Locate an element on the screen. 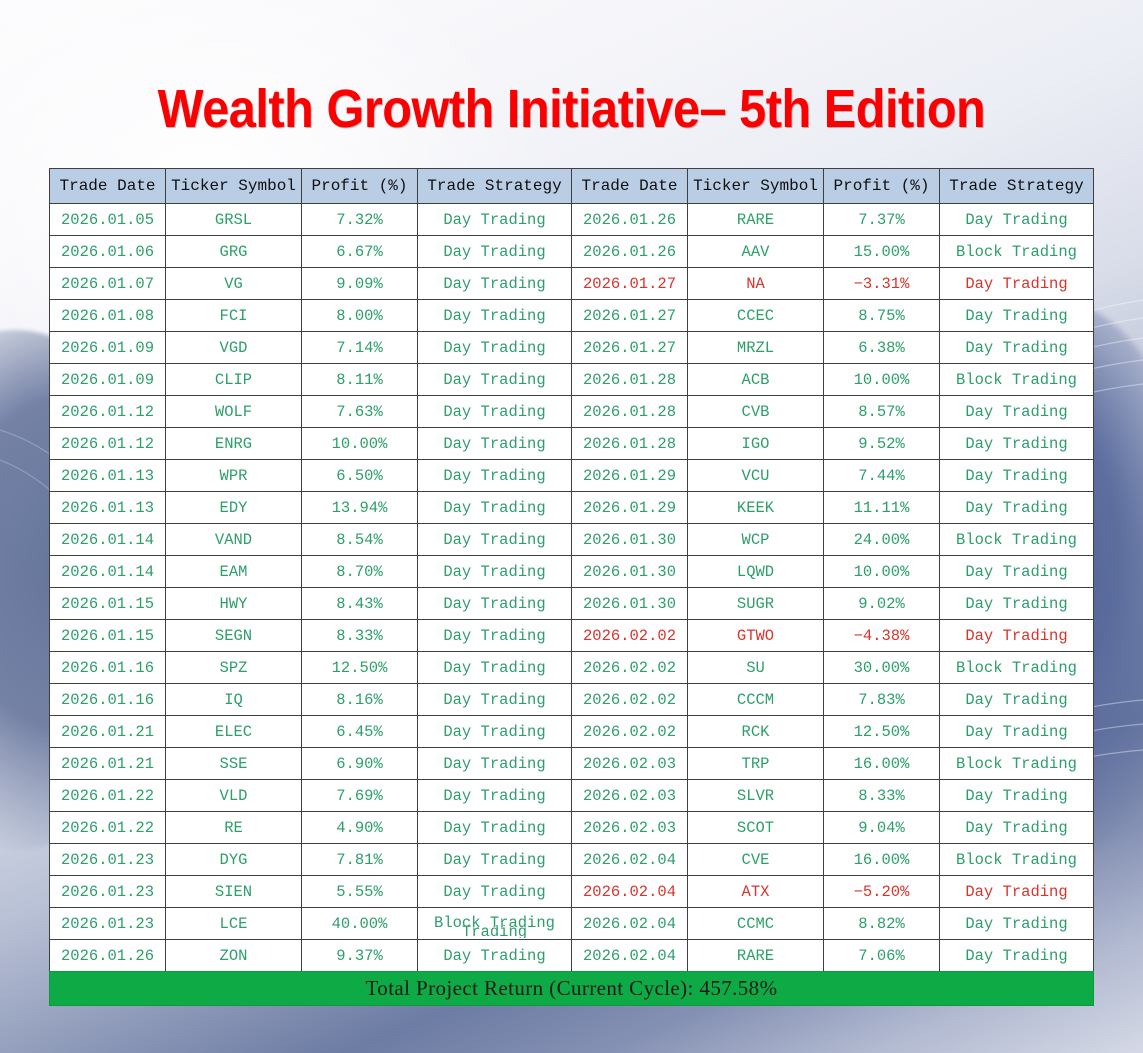 This screenshot has height=1053, width=1143. cell-trade-date-left: 2026.01.26 is located at coordinates (107, 955).